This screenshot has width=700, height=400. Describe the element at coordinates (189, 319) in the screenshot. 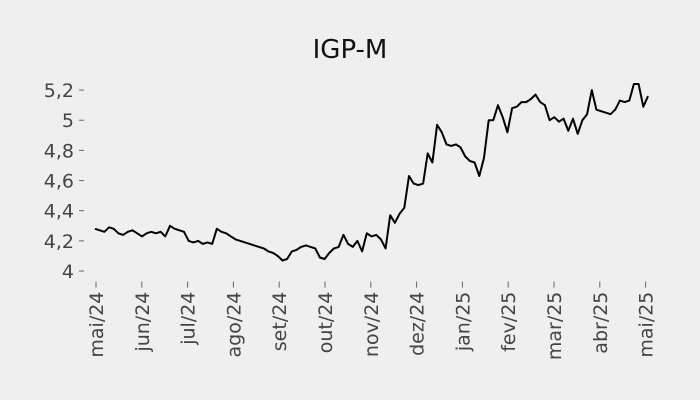

I see `x-tick-label: jul/24` at that location.